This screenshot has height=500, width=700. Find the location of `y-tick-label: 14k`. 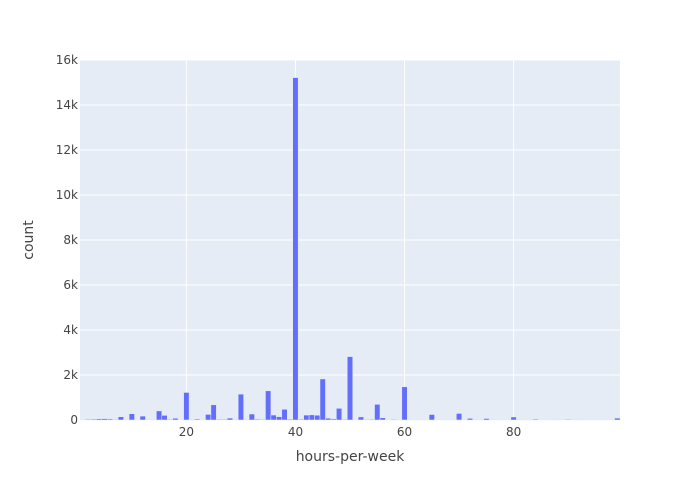

y-tick-label: 14k is located at coordinates (67, 105).